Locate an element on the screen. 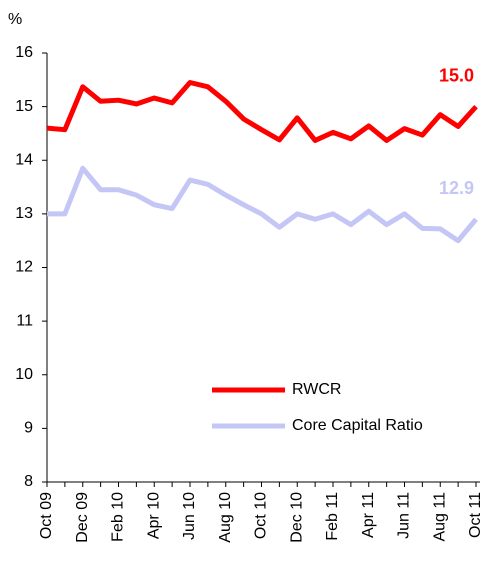 Image resolution: width=491 pixels, height=570 pixels. value-label: 12.9 is located at coordinates (456, 188).